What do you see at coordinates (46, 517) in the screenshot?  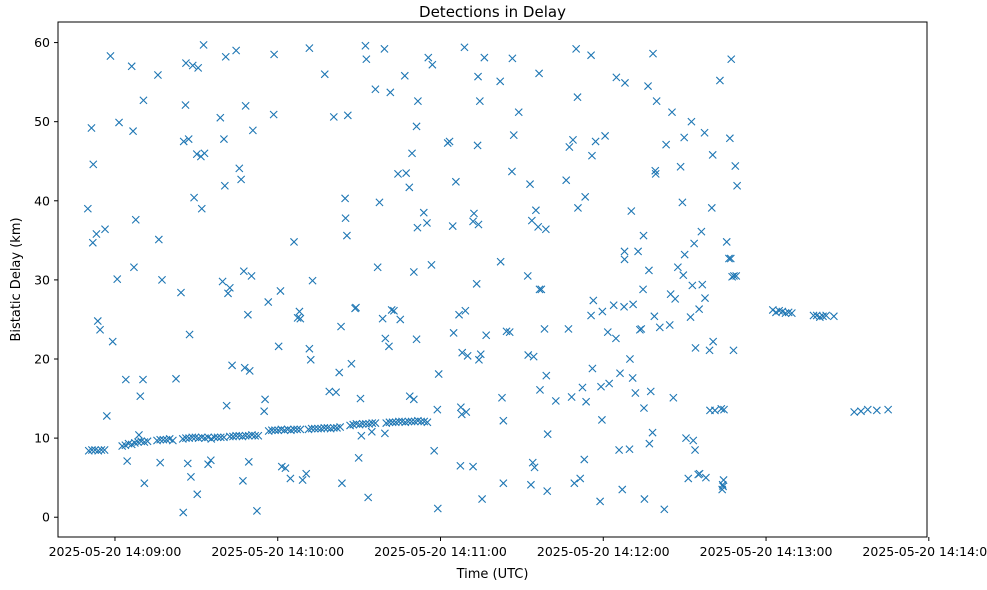 I see `y-tick-label: 0` at bounding box center [46, 517].